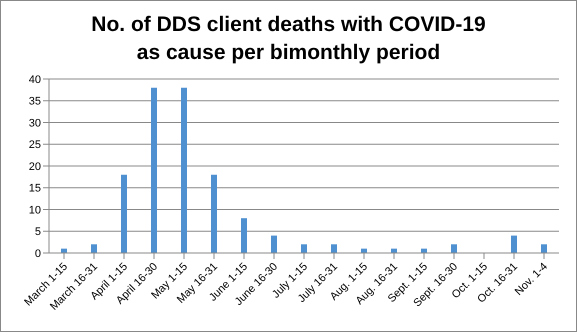 This screenshot has height=332, width=577. Describe the element at coordinates (37, 254) in the screenshot. I see `y-tick-label: 0` at that location.